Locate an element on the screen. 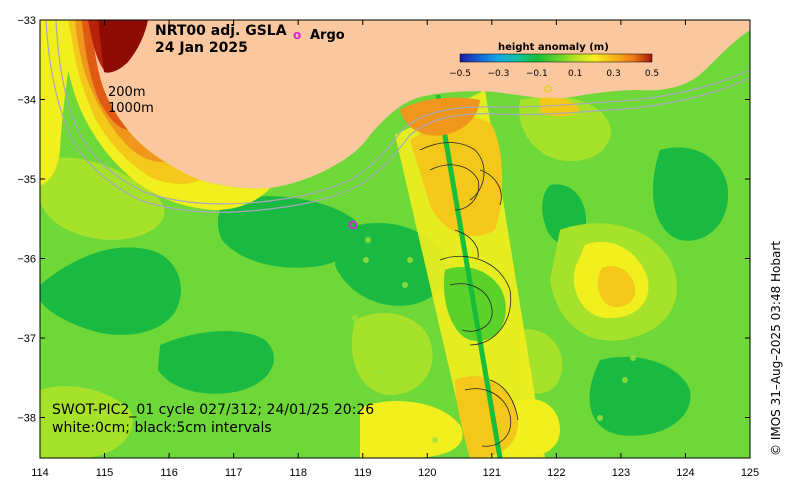  colorbar-title: height anomaly (m) is located at coordinates (553, 47).